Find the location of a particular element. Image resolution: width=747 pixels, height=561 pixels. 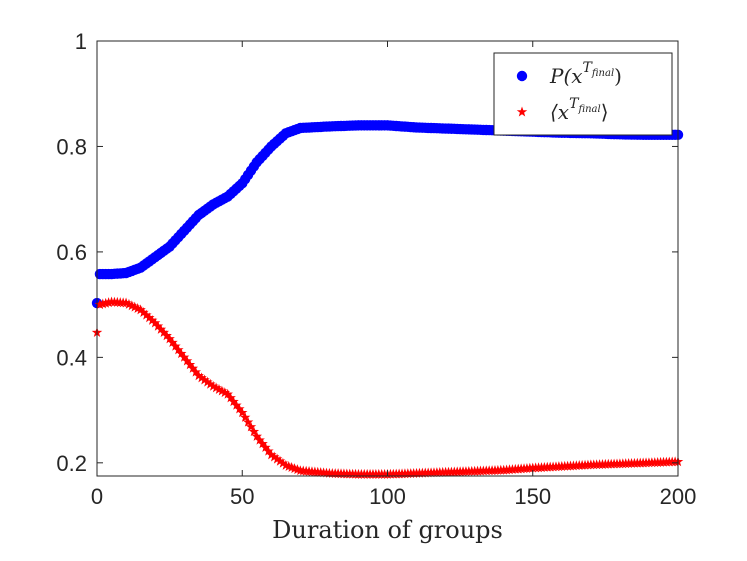

y-tick-label: 1 is located at coordinates (81, 41).